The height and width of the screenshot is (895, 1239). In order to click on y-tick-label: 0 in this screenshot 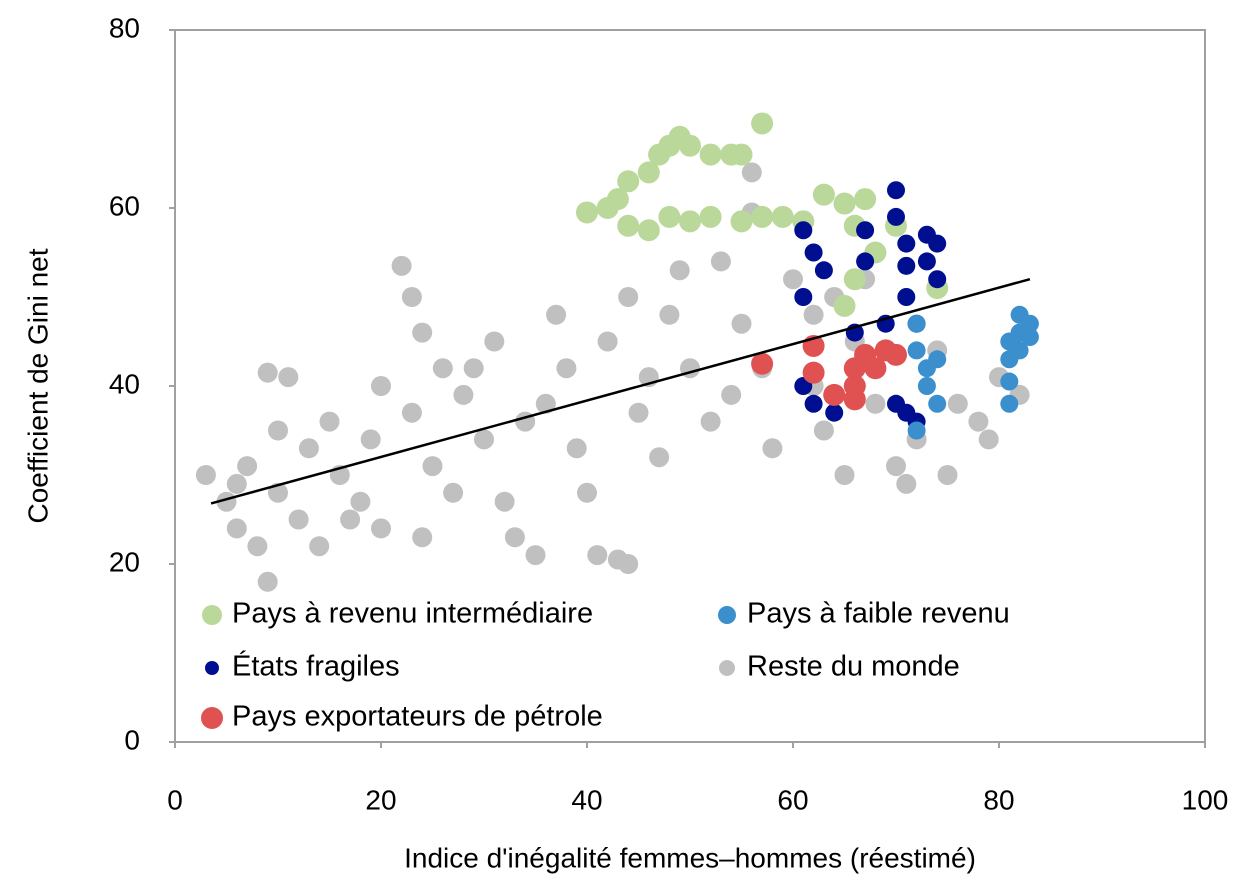, I will do `click(132, 739)`.